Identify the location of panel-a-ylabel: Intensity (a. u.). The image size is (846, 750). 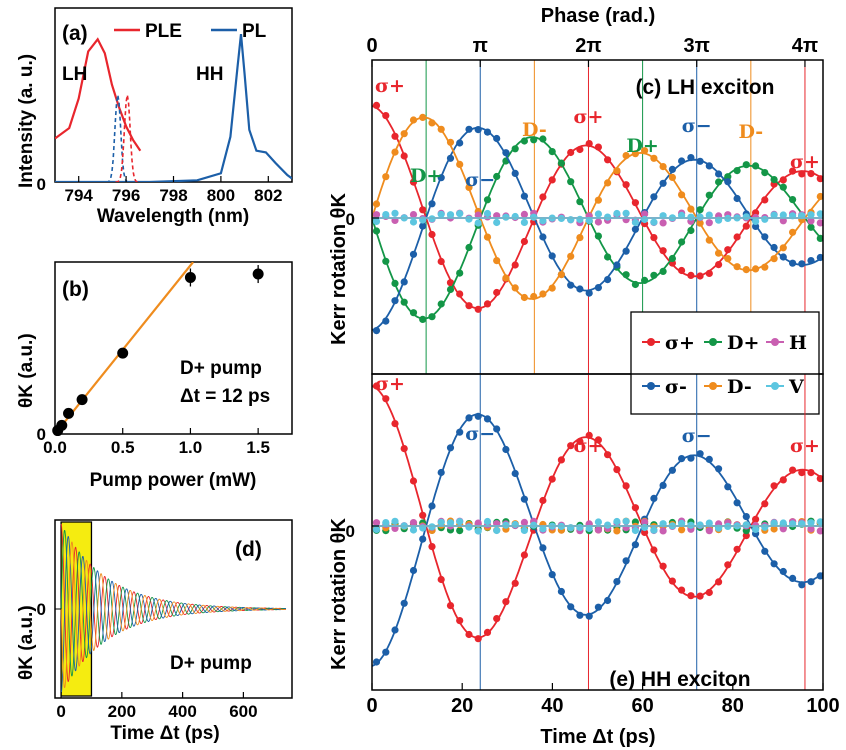
(26, 121).